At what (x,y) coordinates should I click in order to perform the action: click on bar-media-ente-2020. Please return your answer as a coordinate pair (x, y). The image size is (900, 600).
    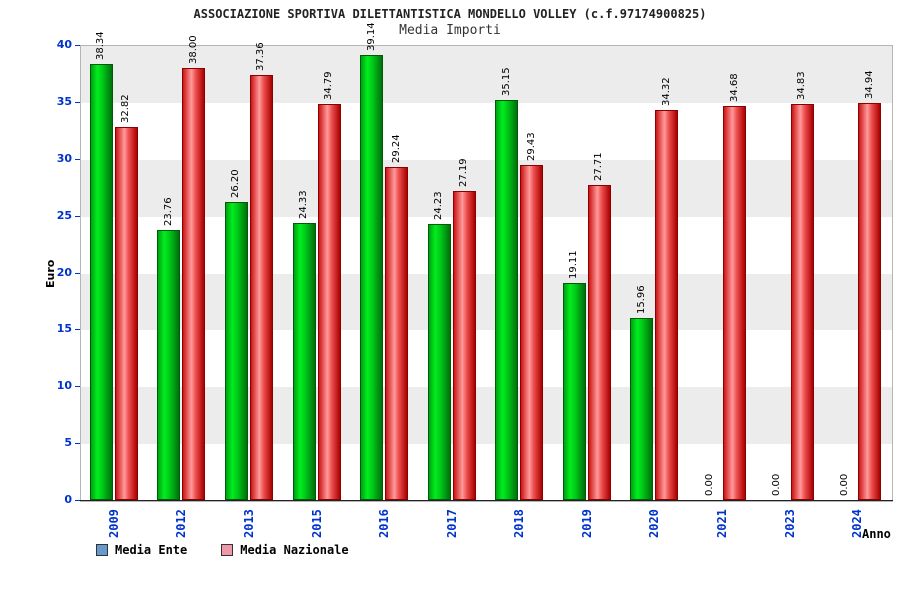
    Looking at the image, I should click on (642, 409).